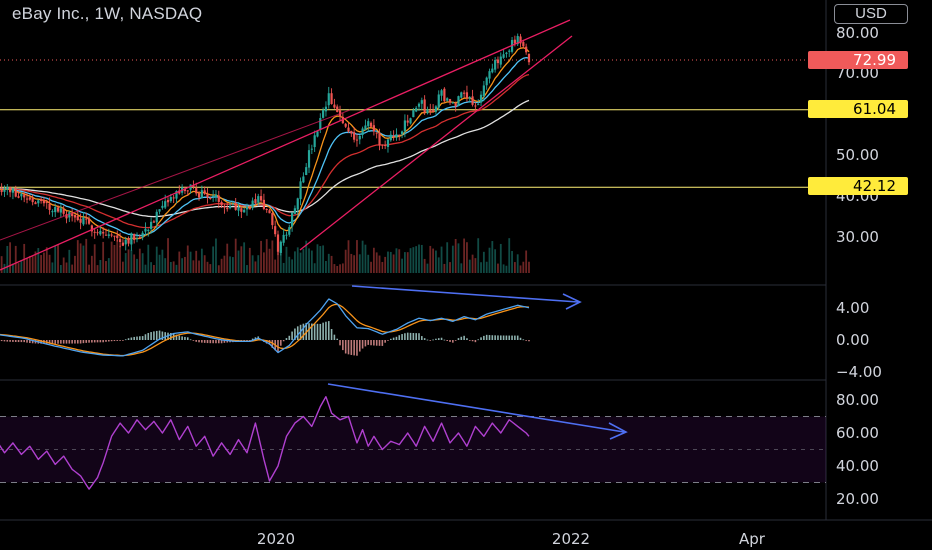  I want to click on time-tick: 2022, so click(571, 539).